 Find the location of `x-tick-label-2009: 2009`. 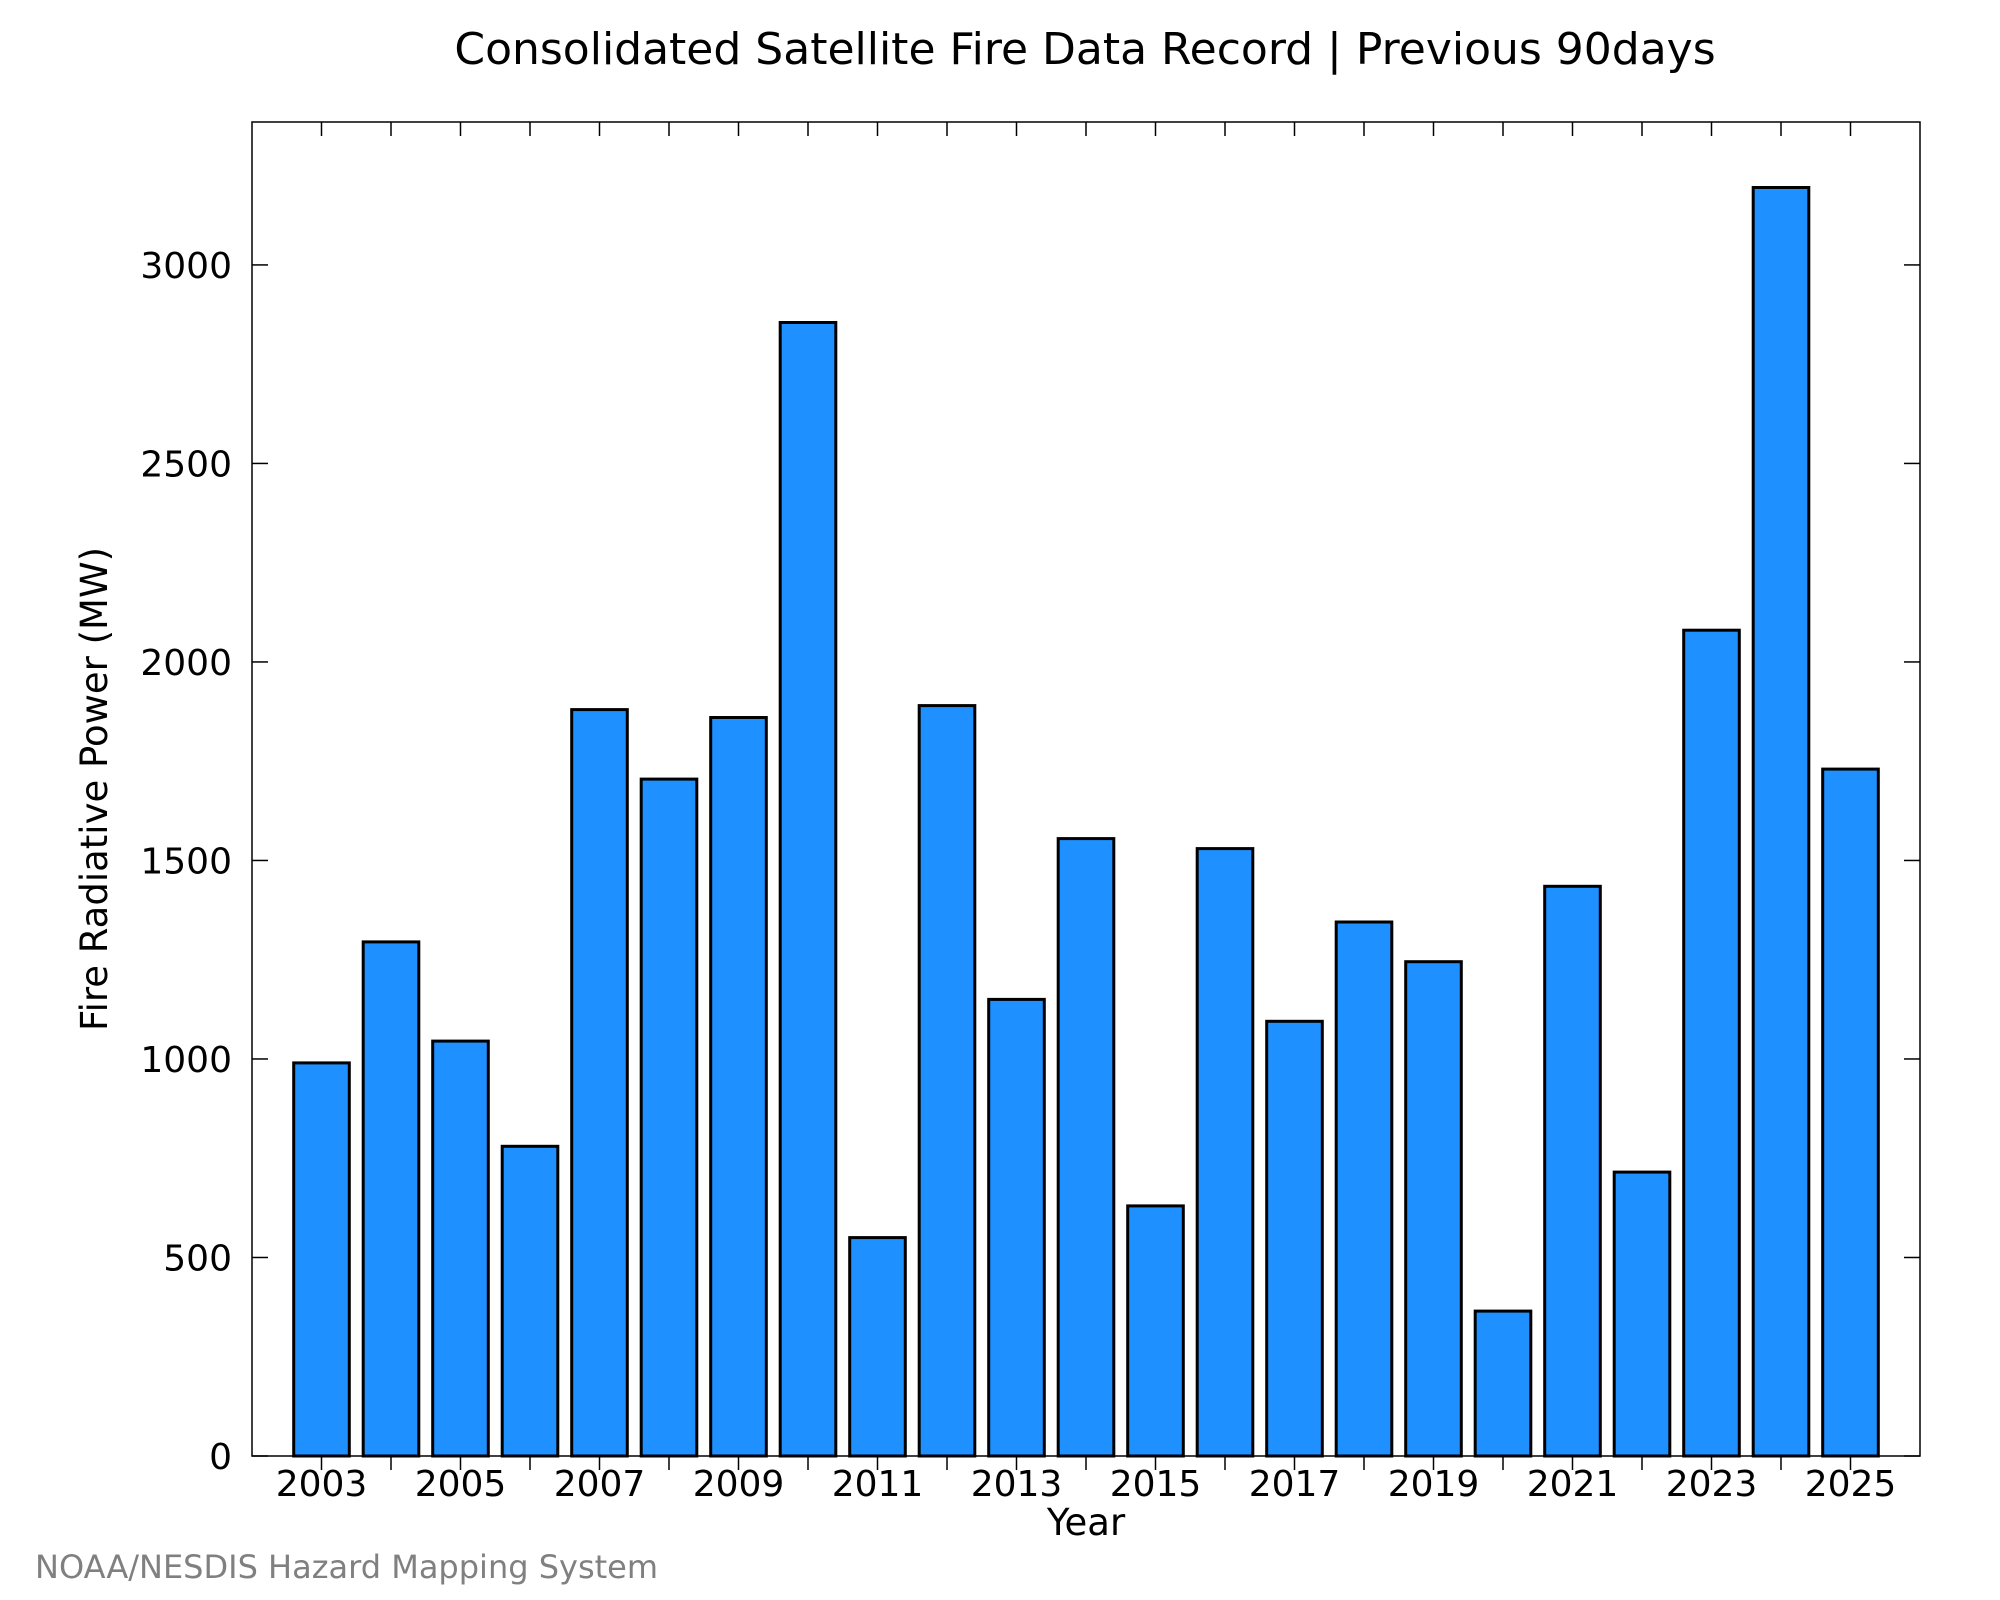

x-tick-label-2009: 2009 is located at coordinates (739, 1484).